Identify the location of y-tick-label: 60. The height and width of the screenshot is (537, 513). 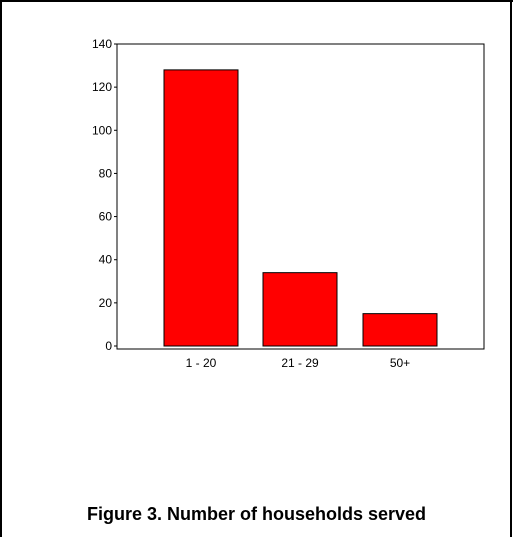
(106, 217).